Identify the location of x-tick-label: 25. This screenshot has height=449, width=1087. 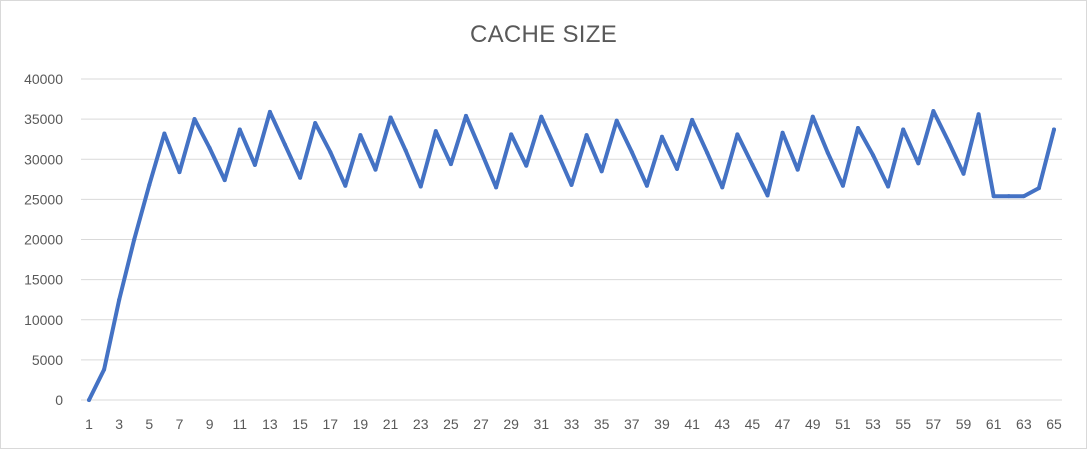
(451, 424).